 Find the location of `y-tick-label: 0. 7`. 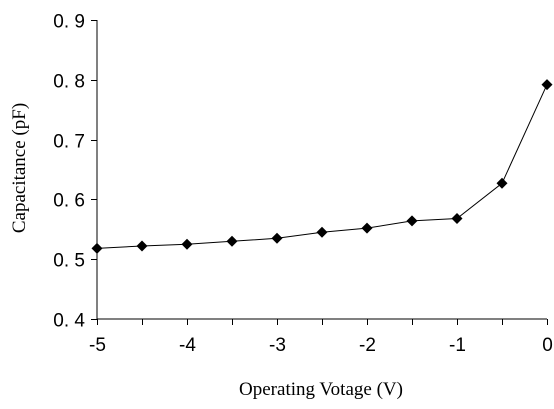

y-tick-label: 0. 7 is located at coordinates (69, 142).